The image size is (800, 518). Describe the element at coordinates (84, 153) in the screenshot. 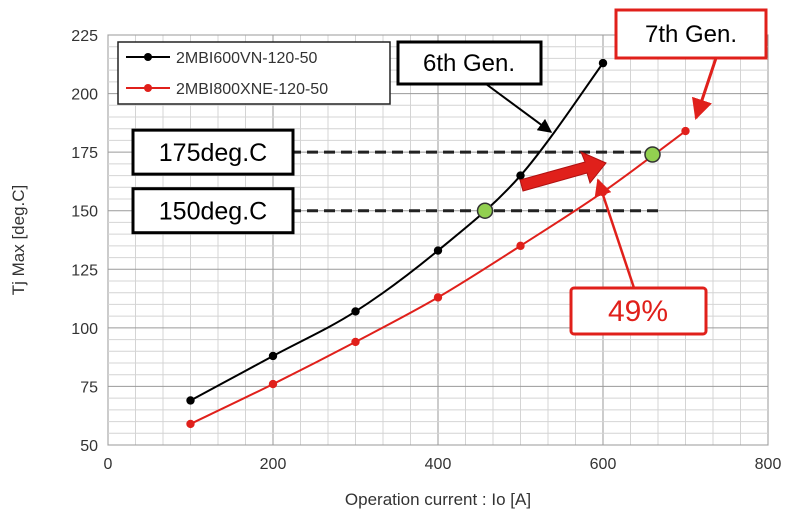

I see `y-tick-label: 175` at that location.